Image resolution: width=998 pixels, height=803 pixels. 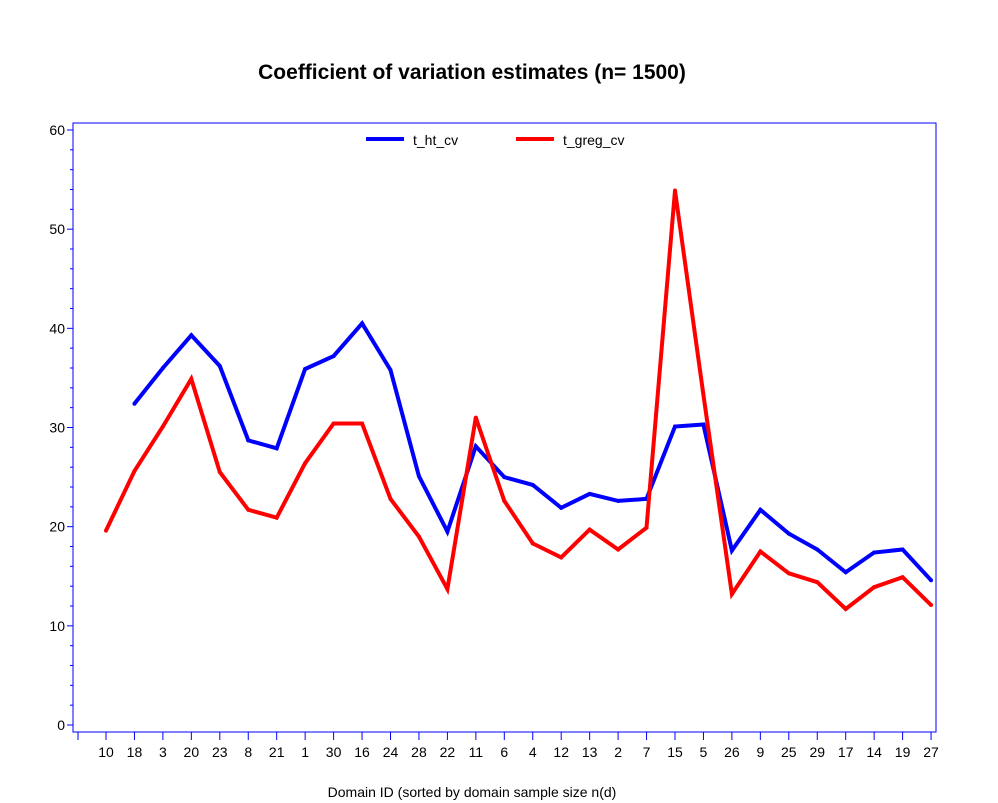 I want to click on y-tick-label: 60, so click(x=57, y=130).